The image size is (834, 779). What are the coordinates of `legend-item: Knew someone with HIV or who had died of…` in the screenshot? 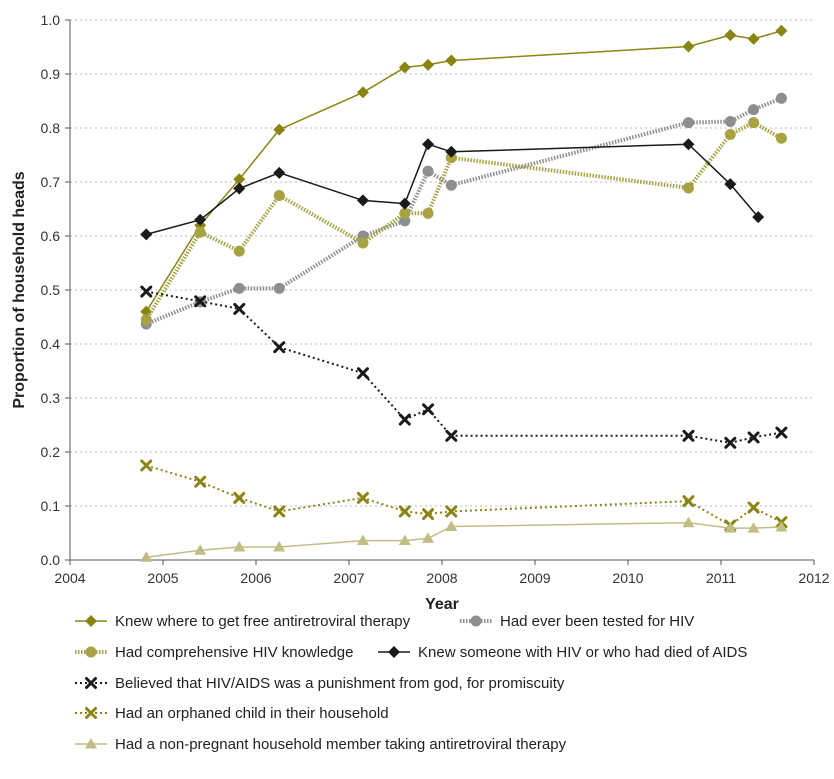 It's located at (562, 652).